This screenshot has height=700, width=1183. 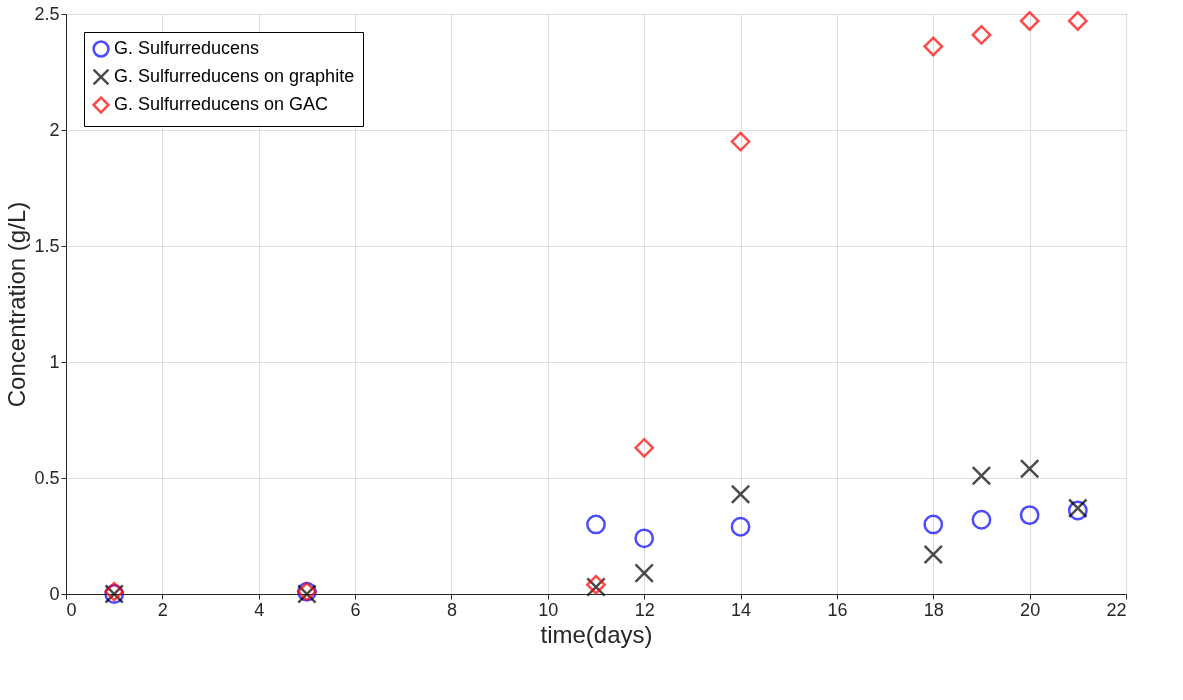 What do you see at coordinates (234, 76) in the screenshot?
I see `legend-label: G. Sulfurreducens on graphite` at bounding box center [234, 76].